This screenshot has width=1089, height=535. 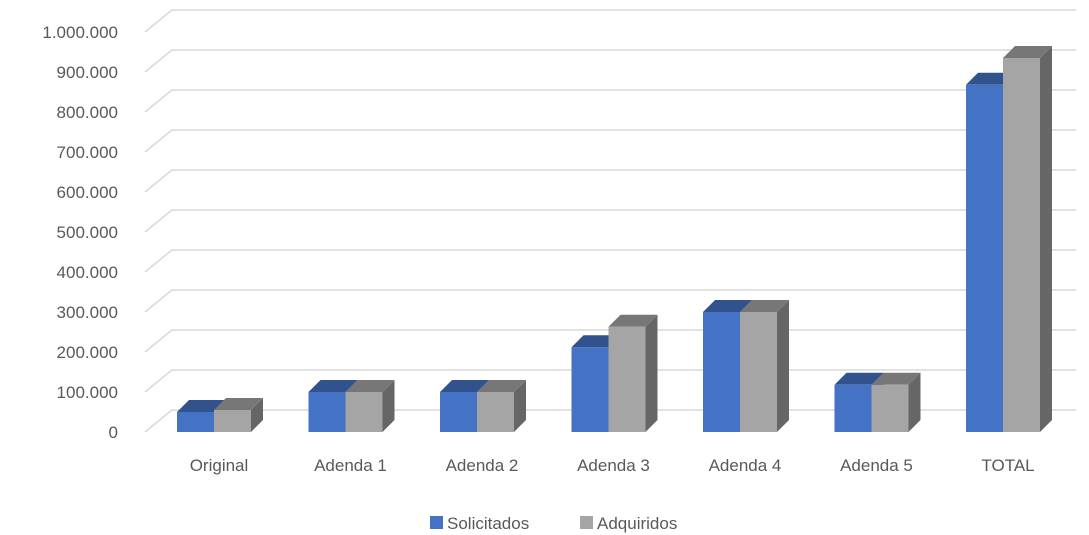 I want to click on bar-adquiridos-original, so click(x=238, y=415).